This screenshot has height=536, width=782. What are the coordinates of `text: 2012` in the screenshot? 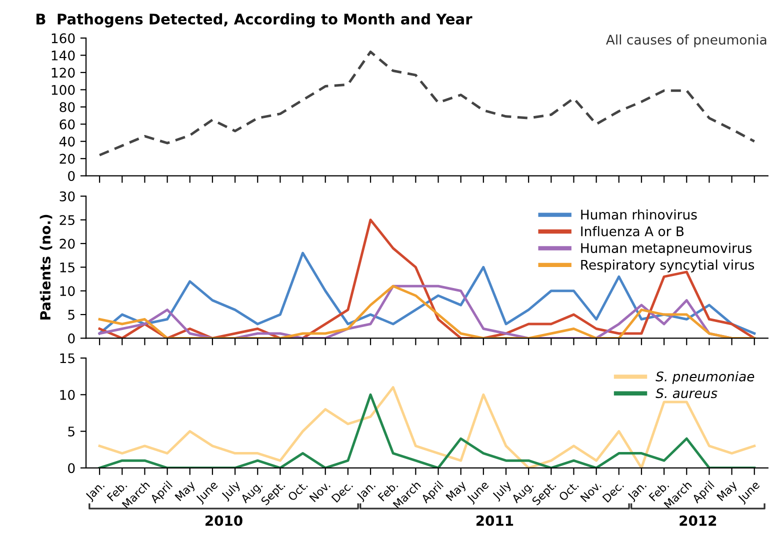 It's located at (698, 520).